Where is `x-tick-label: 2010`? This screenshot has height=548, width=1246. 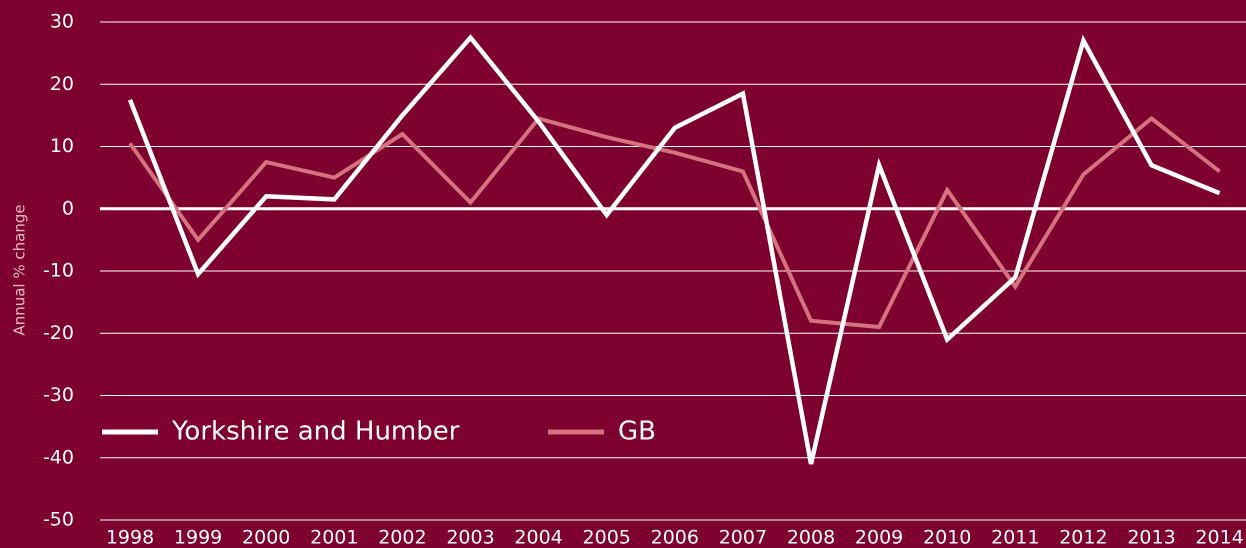 x-tick-label: 2010 is located at coordinates (947, 537).